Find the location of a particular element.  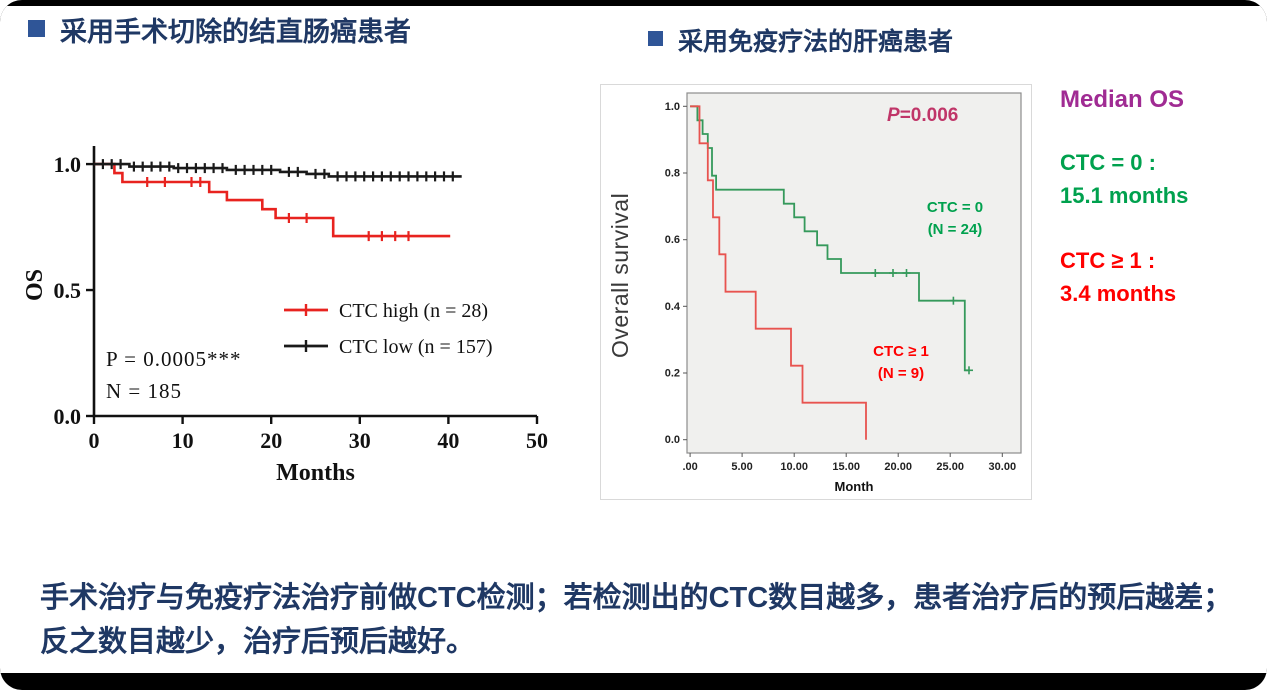

svg-text: N = 185 is located at coordinates (144, 391).